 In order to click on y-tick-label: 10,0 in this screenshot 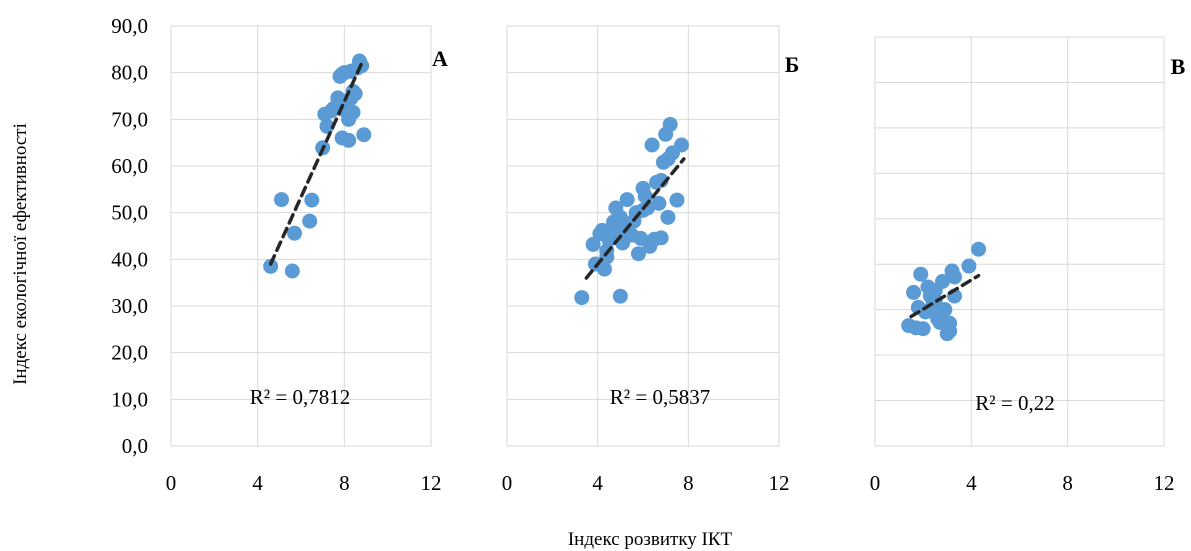, I will do `click(129, 399)`.